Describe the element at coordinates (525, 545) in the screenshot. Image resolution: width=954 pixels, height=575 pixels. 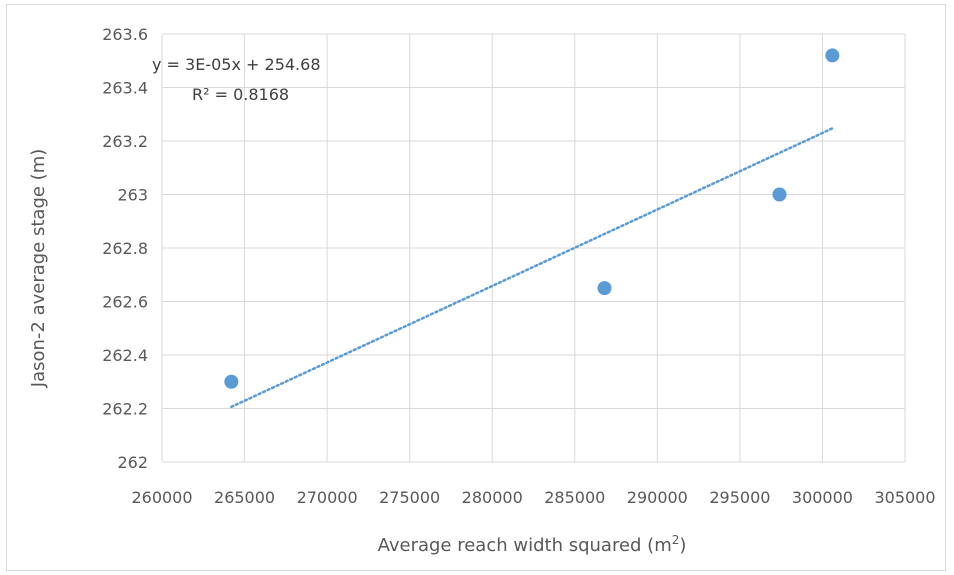
I see `x-axis-title-text: Average reach width squared (m` at that location.